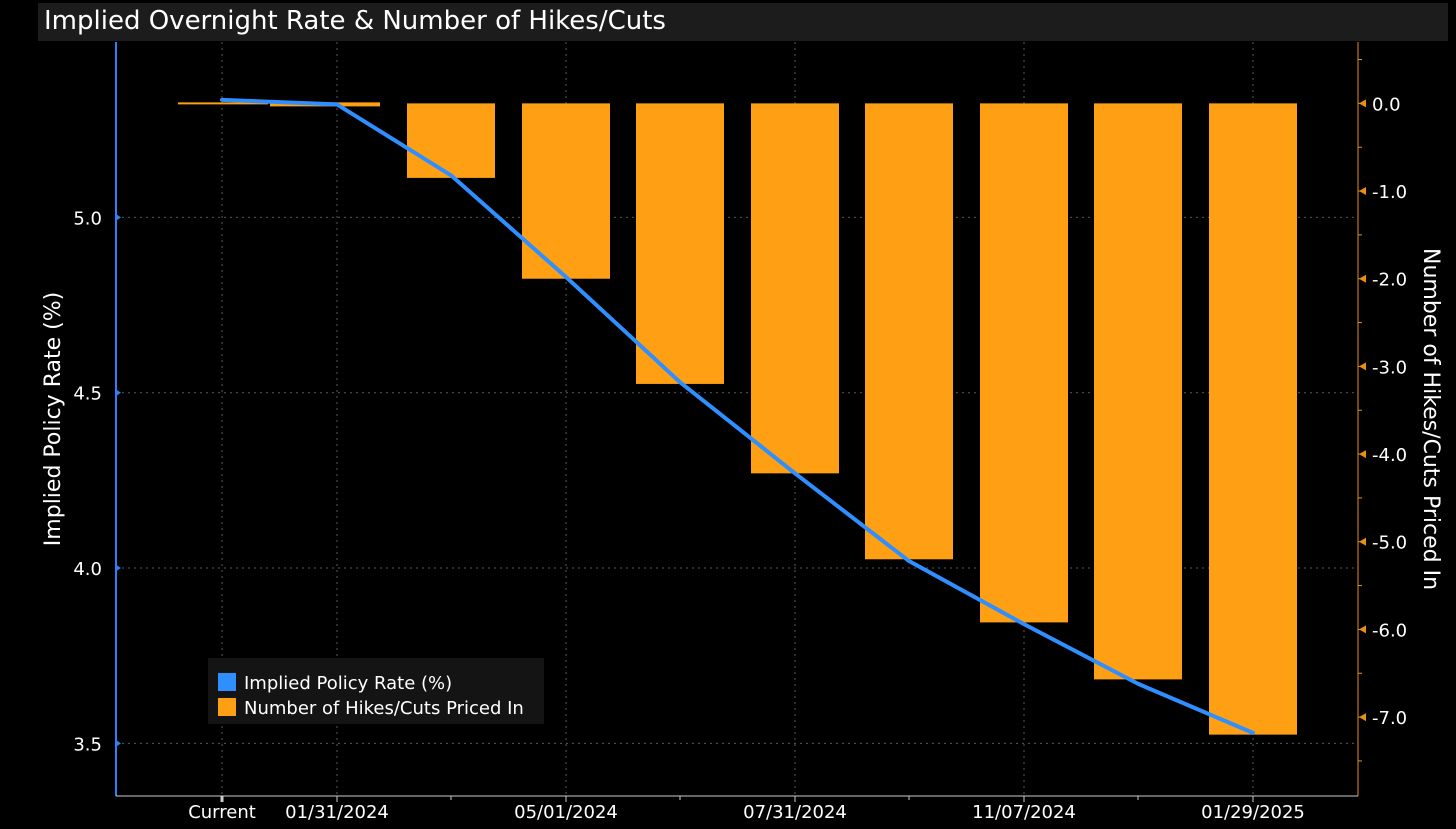  What do you see at coordinates (87, 569) in the screenshot?
I see `left-tick-label: 4.0` at bounding box center [87, 569].